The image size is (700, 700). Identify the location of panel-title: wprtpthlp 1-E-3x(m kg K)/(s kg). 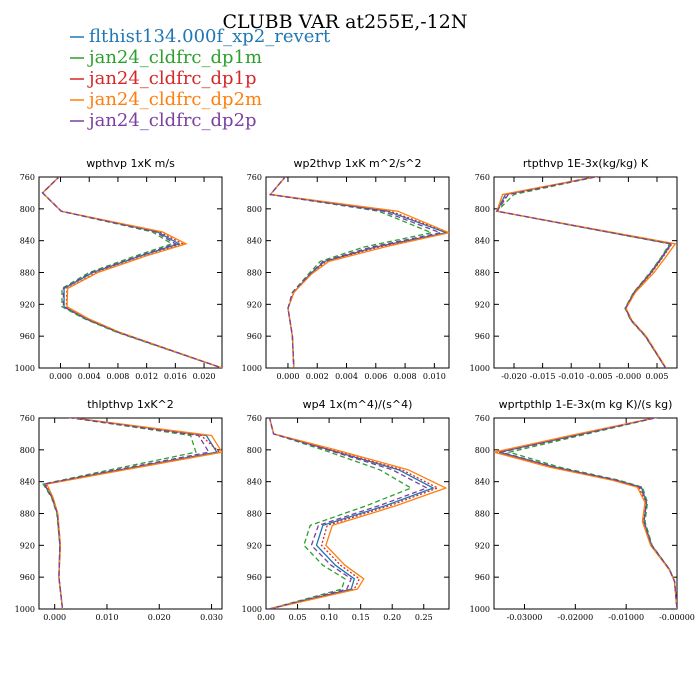
(586, 404).